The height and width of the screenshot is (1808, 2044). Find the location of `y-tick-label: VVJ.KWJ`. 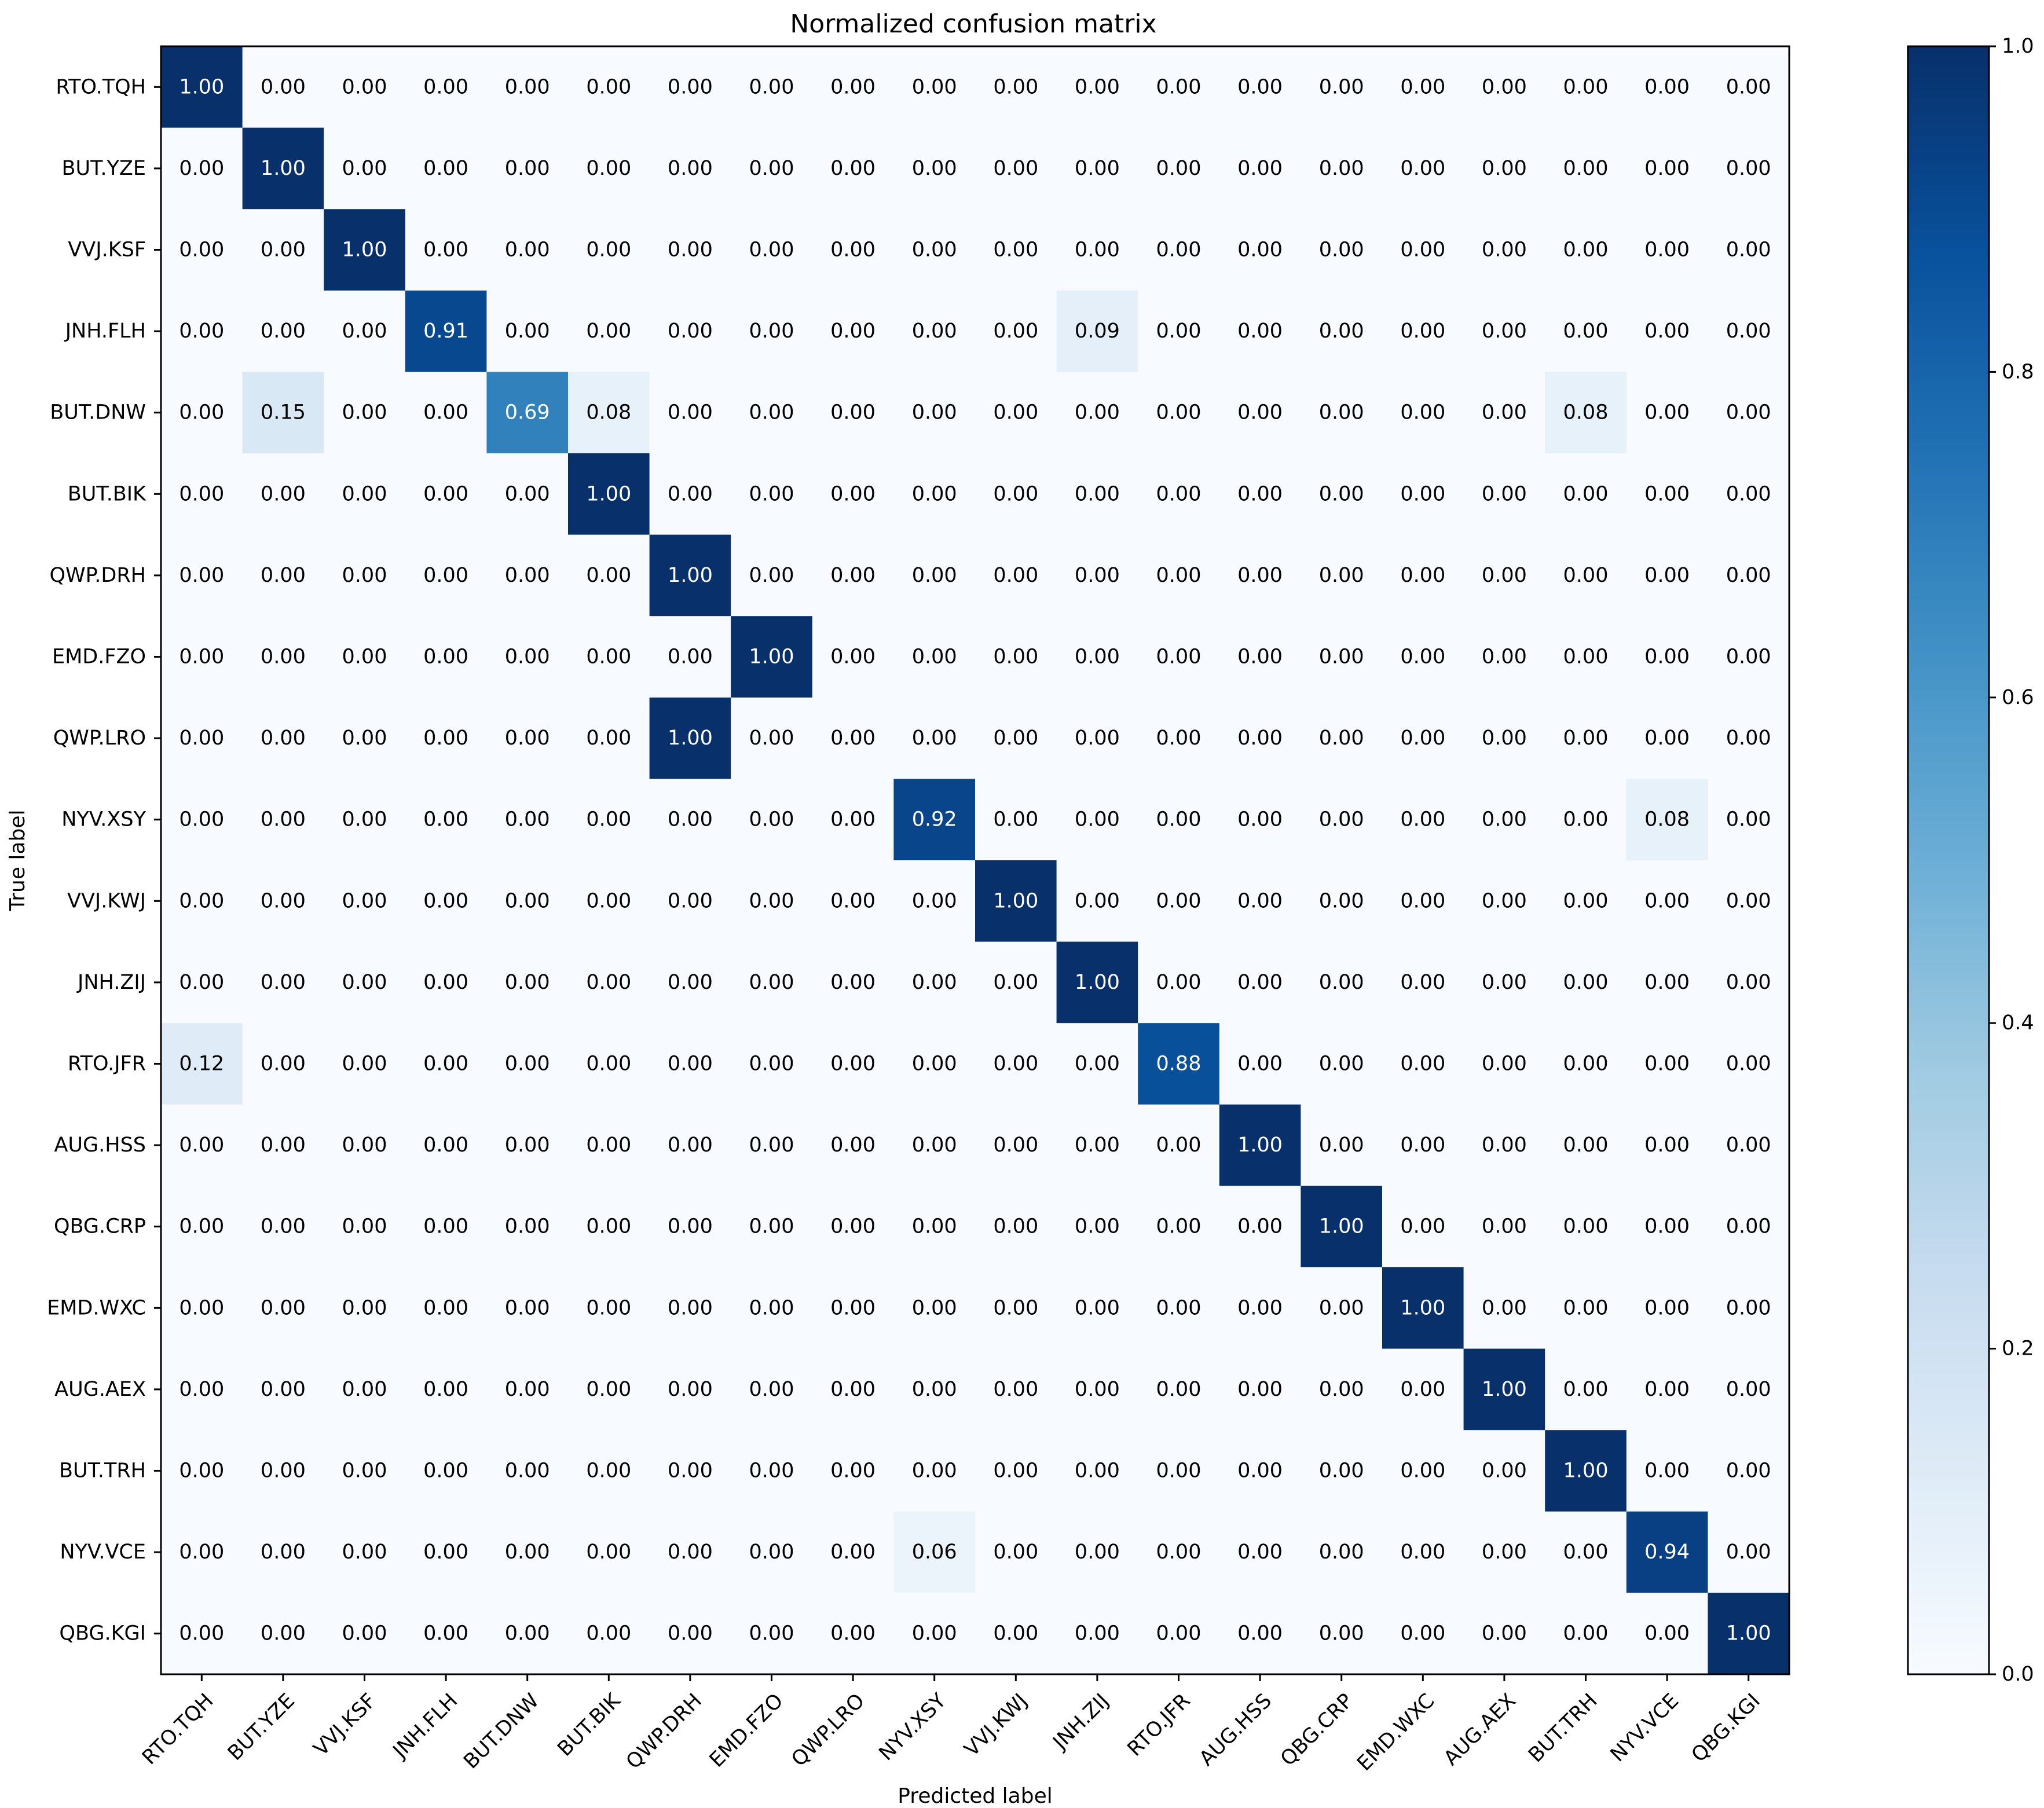

y-tick-label: VVJ.KWJ is located at coordinates (106, 900).